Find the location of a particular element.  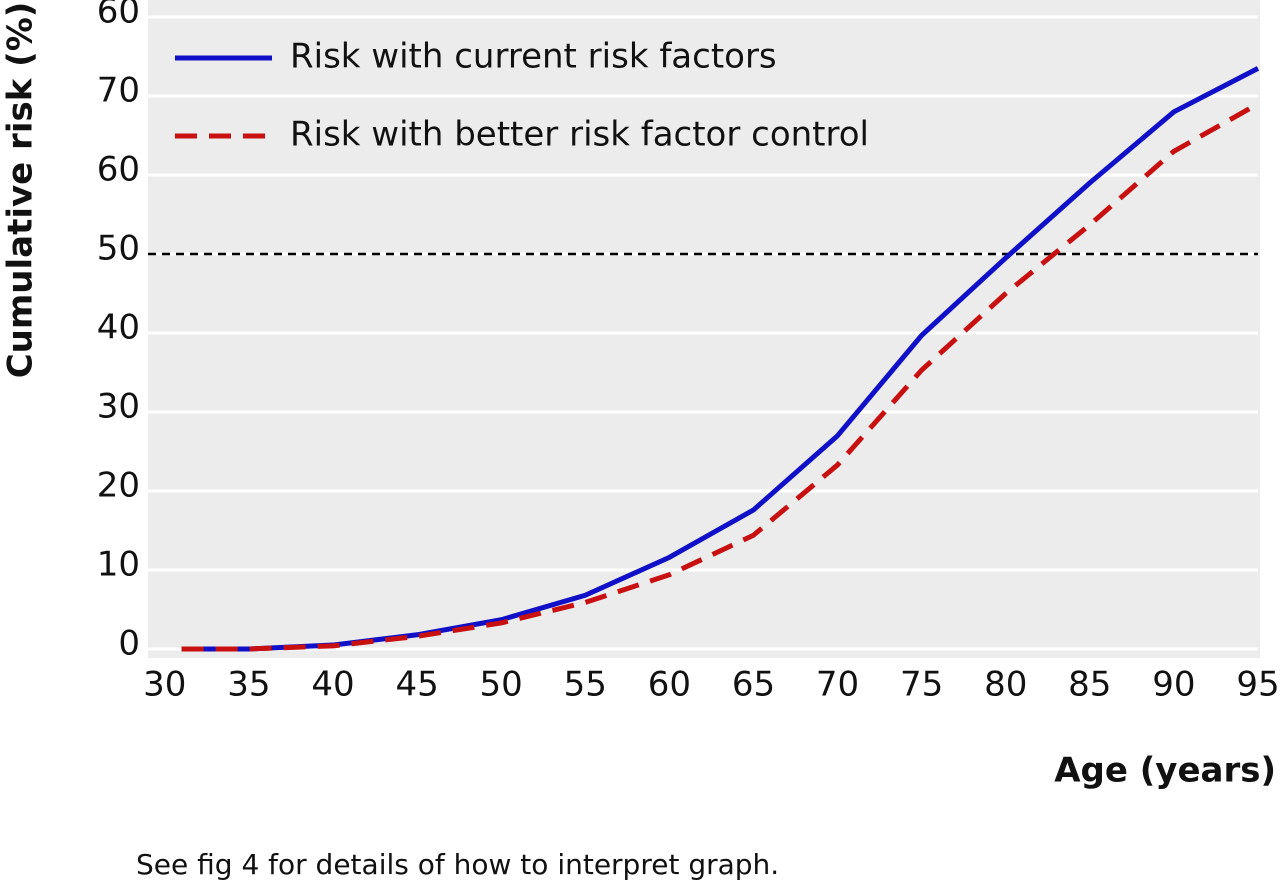

y-tick-label: 30 is located at coordinates (118, 407).